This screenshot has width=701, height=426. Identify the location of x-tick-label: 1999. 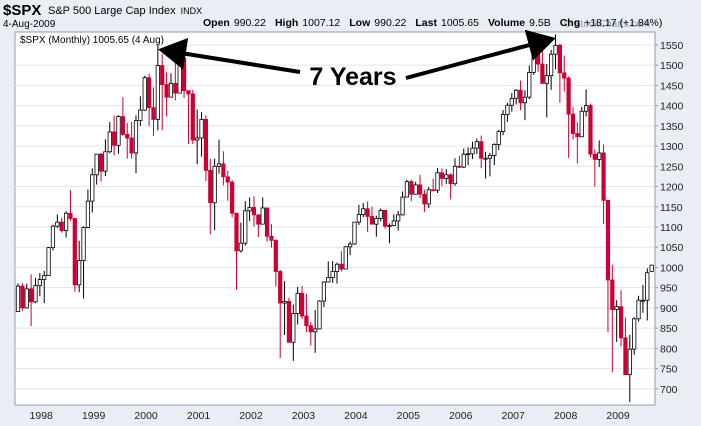
(94, 416).